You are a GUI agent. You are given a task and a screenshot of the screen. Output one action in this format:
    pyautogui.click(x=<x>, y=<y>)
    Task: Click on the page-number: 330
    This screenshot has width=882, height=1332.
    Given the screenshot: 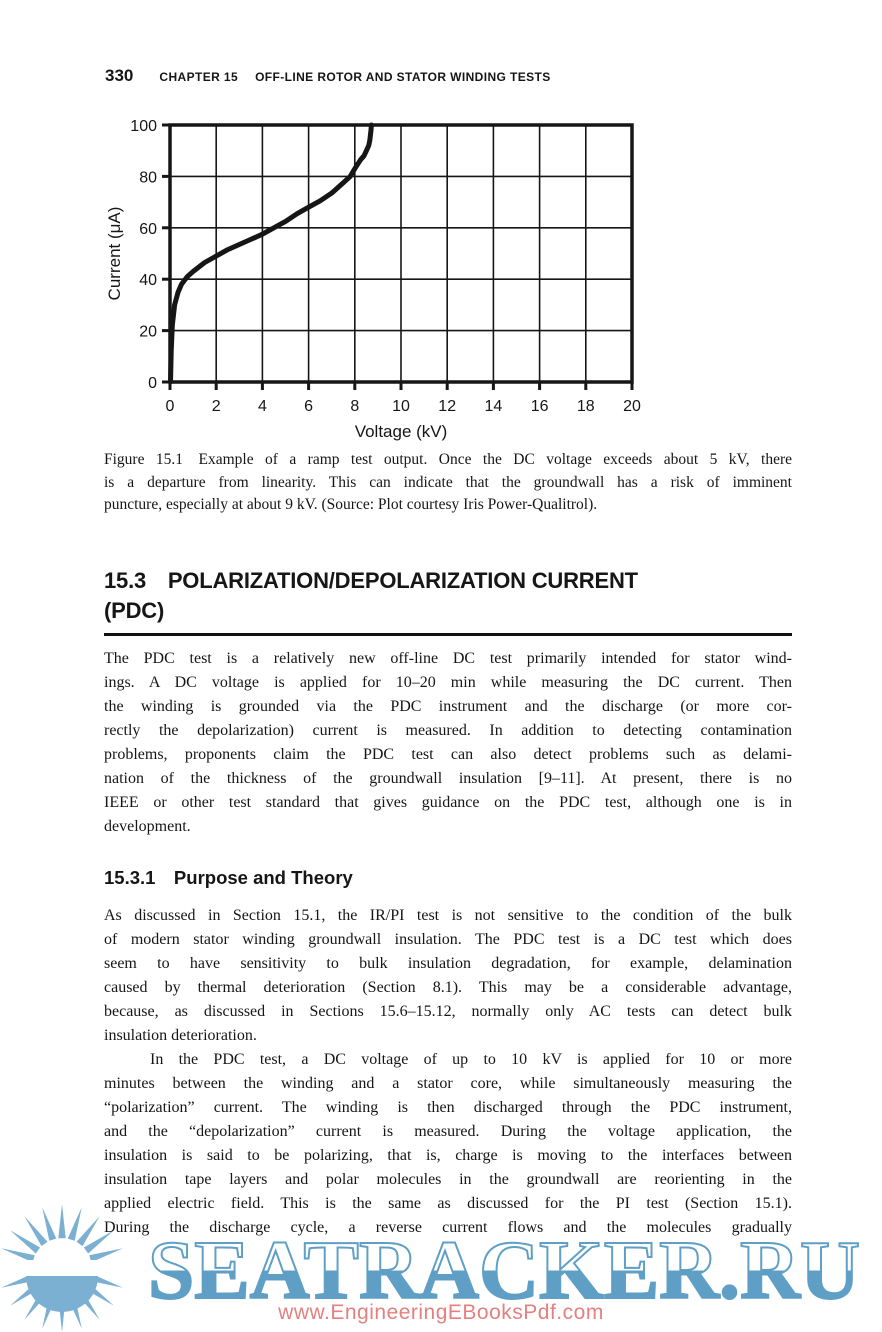 What is the action you would take?
    pyautogui.click(x=119, y=75)
    